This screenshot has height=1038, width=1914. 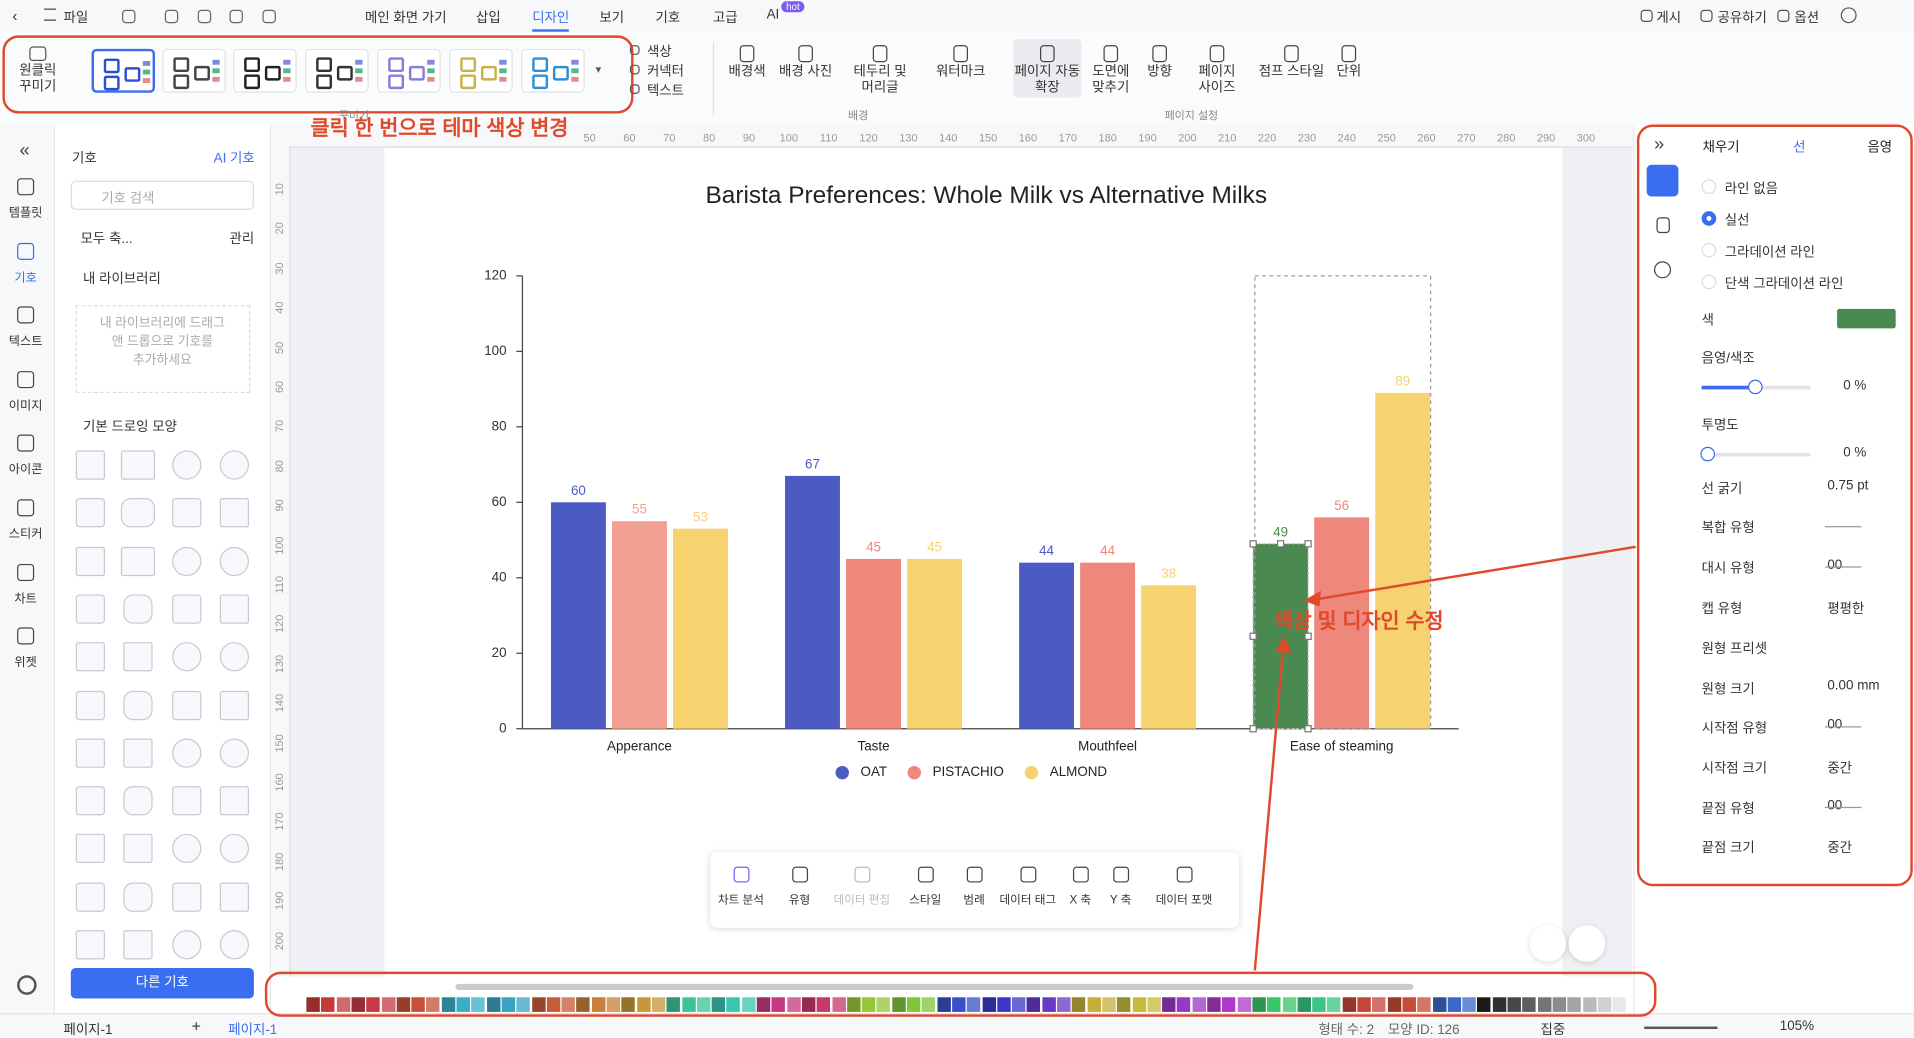 What do you see at coordinates (1848, 486) in the screenshot?
I see `property-value: 0.75 pt` at bounding box center [1848, 486].